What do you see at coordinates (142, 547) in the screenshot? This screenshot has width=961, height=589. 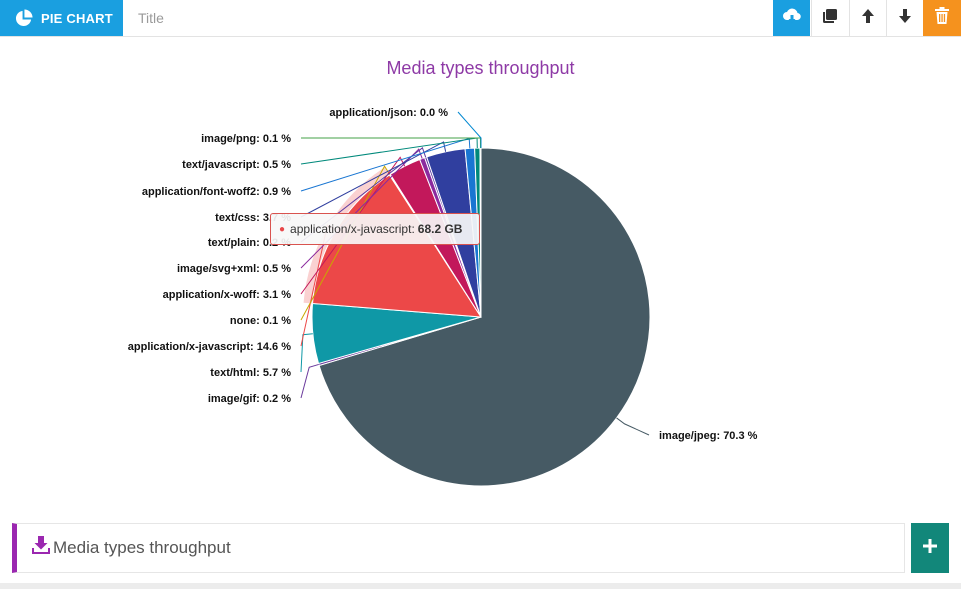 I see `caption-text: Media types throughput` at bounding box center [142, 547].